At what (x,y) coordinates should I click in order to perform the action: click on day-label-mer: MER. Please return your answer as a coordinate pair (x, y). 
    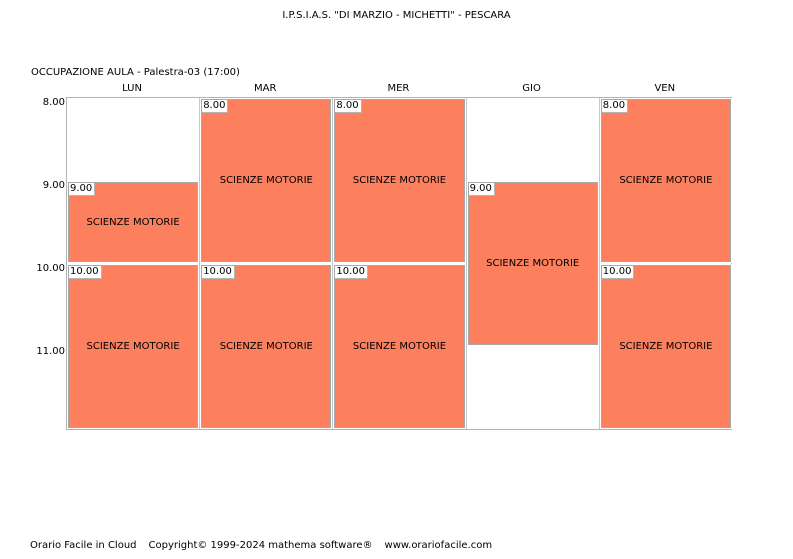
    Looking at the image, I should click on (398, 88).